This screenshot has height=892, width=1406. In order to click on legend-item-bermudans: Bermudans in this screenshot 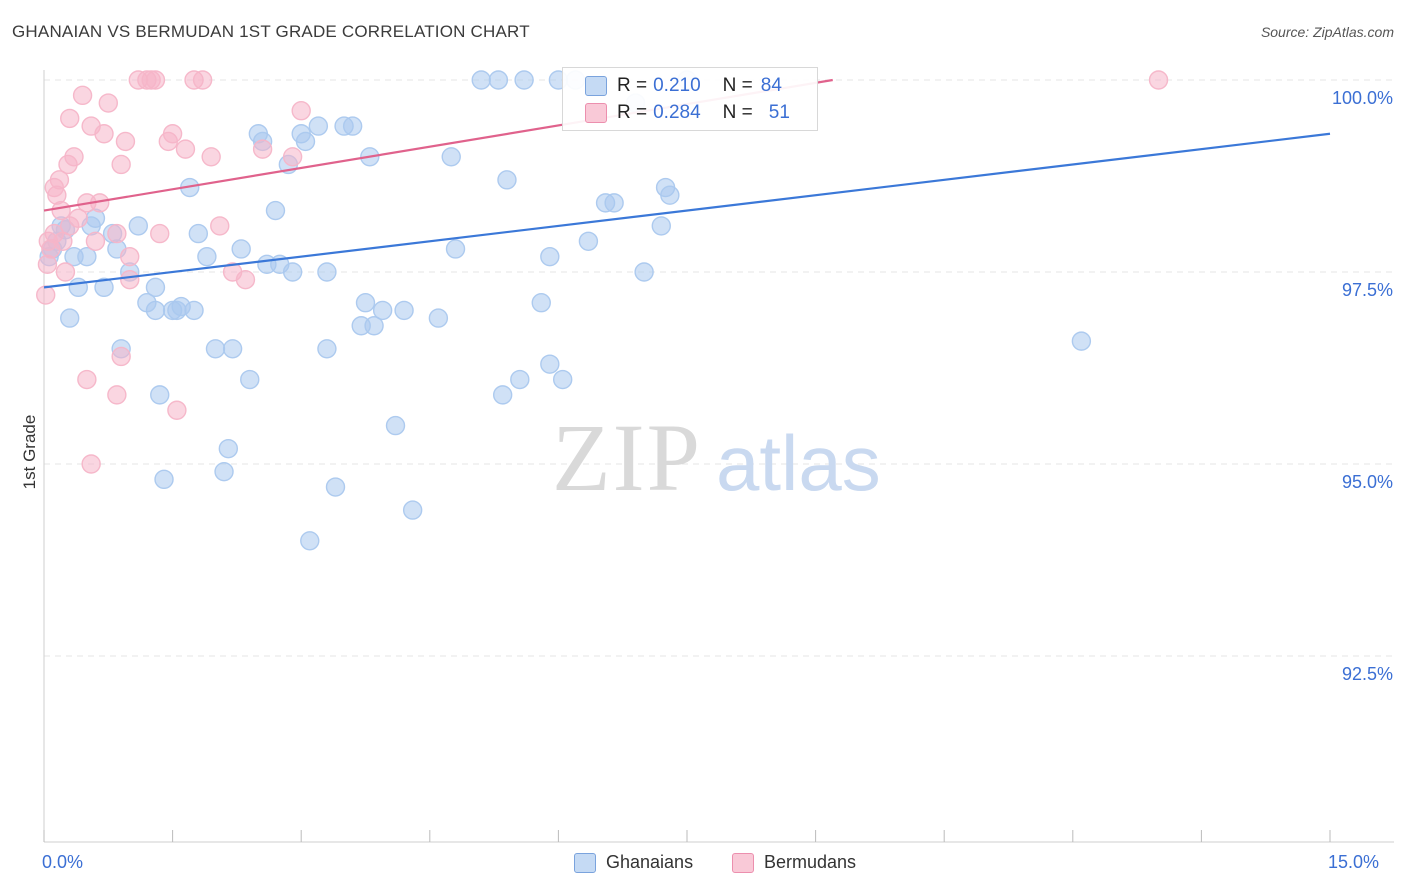, I will do `click(794, 862)`.